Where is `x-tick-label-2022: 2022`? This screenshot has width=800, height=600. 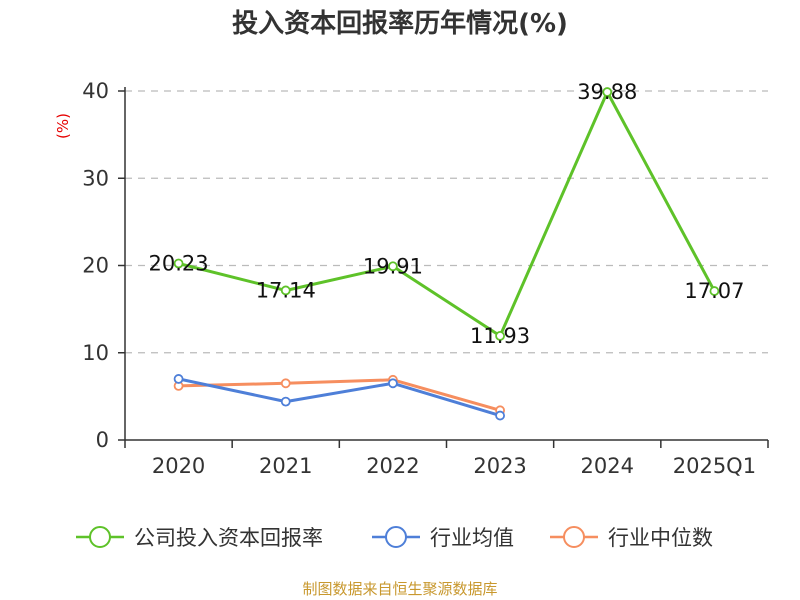 x-tick-label-2022: 2022 is located at coordinates (392, 466).